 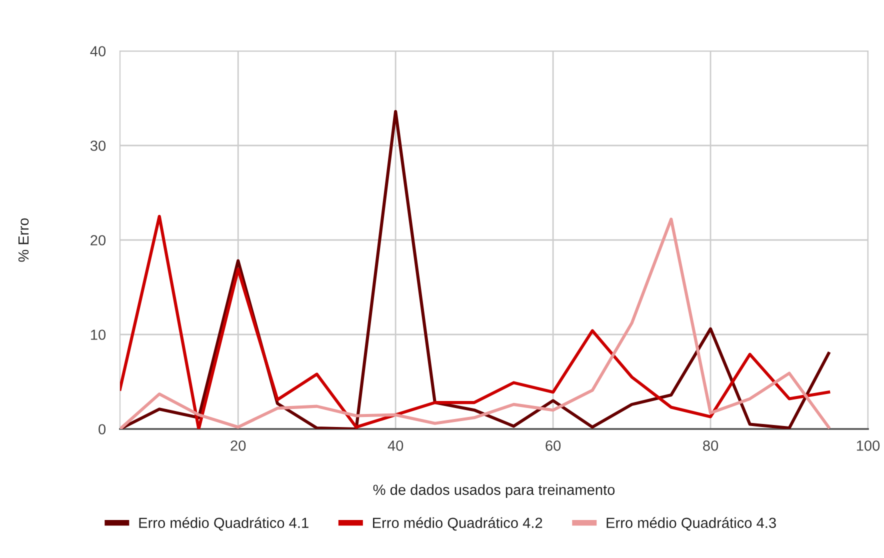 What do you see at coordinates (868, 445) in the screenshot?
I see `x-tick-label: 100` at bounding box center [868, 445].